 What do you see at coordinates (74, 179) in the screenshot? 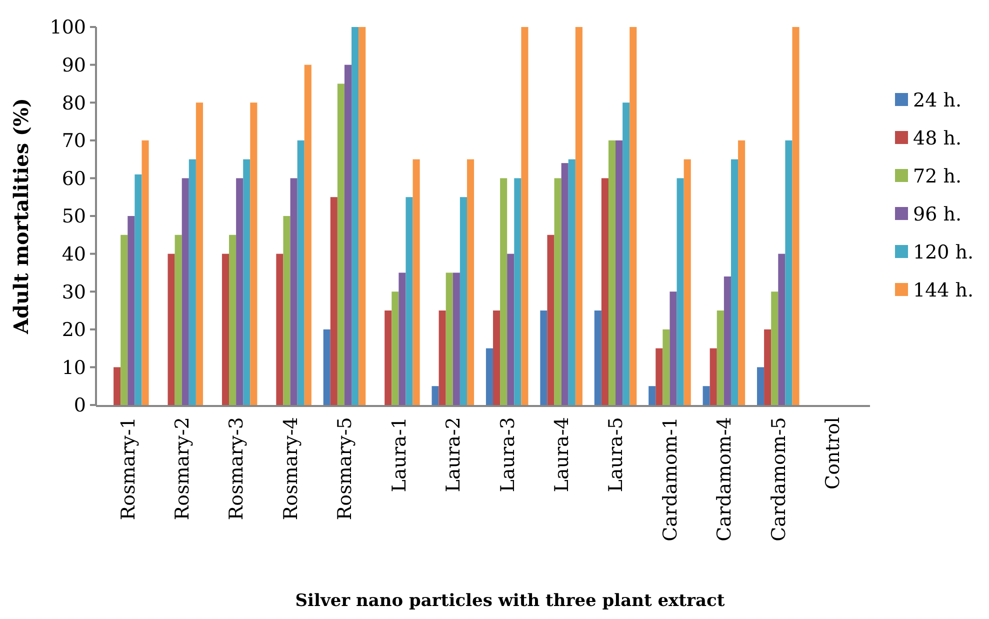
I see `y-tick-label: 60` at bounding box center [74, 179].